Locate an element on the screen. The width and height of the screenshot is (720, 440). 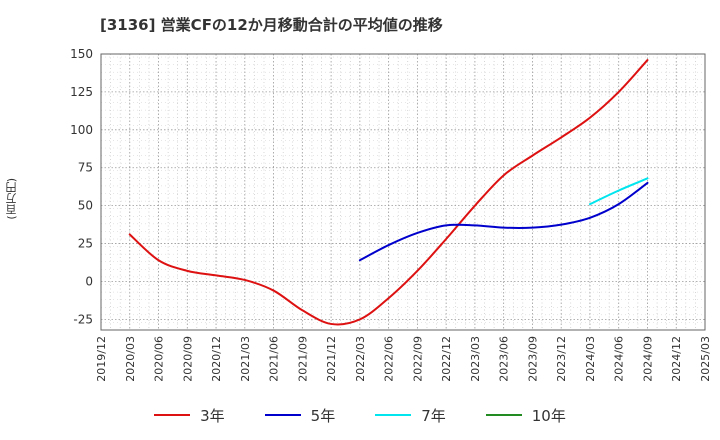
legend-label: 3年 is located at coordinates (212, 415).